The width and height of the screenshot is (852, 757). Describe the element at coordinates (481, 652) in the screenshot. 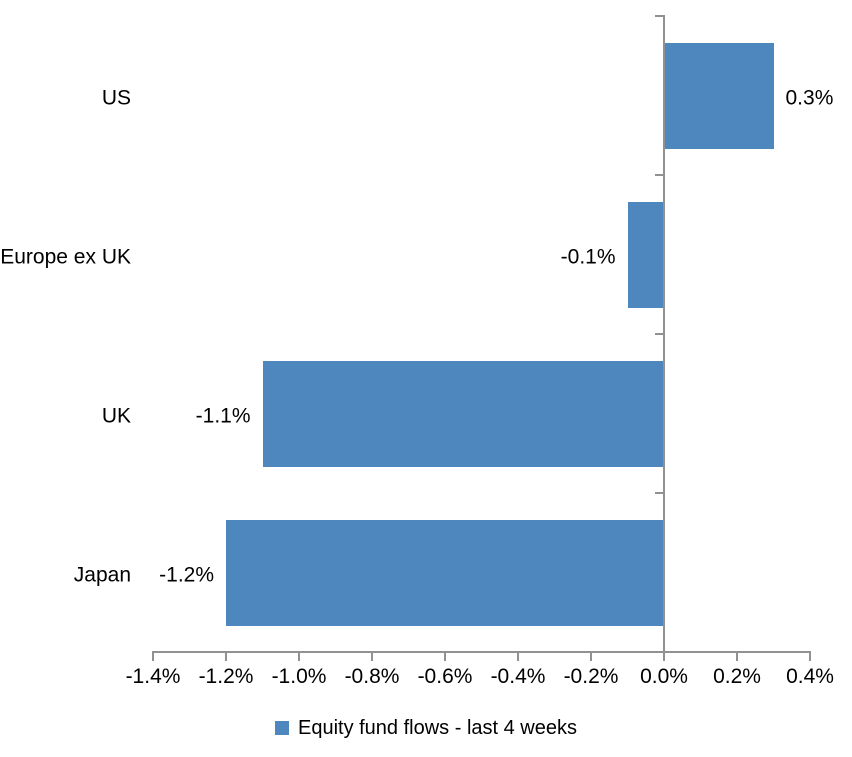

I see `x-axis-line` at that location.